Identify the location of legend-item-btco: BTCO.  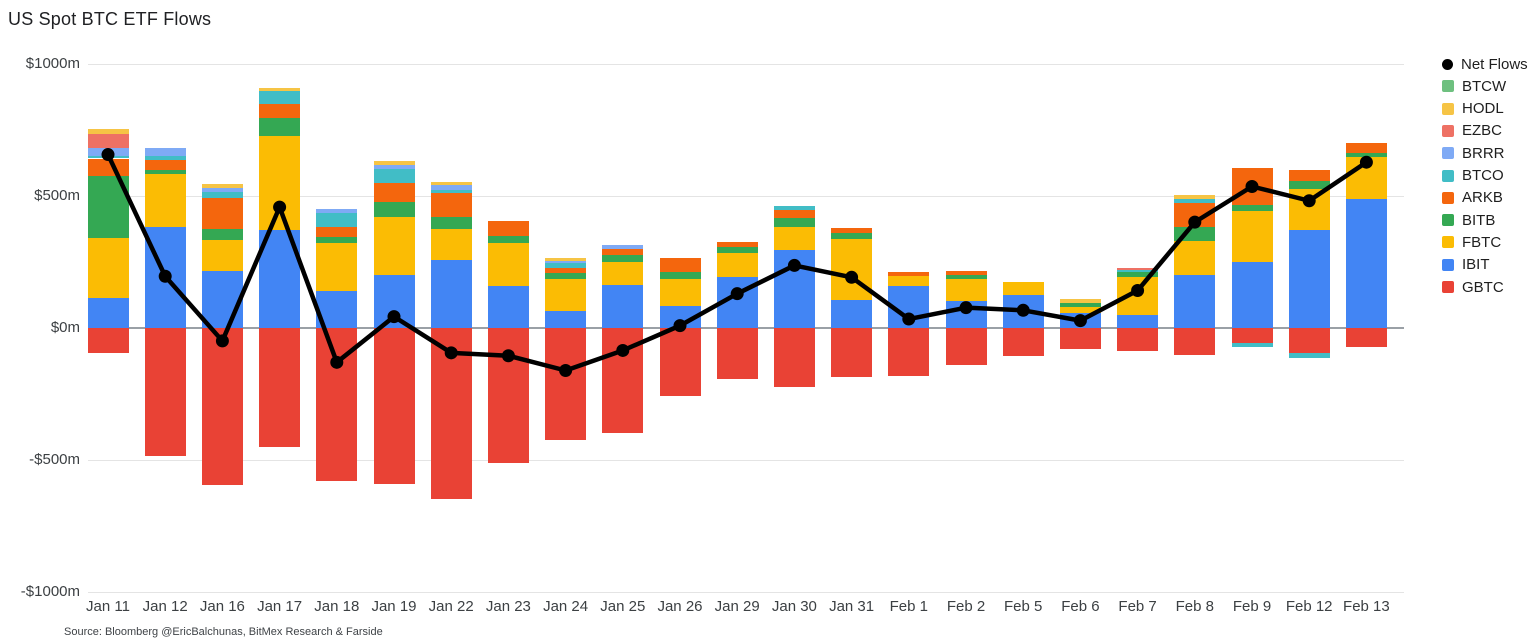
(1473, 175).